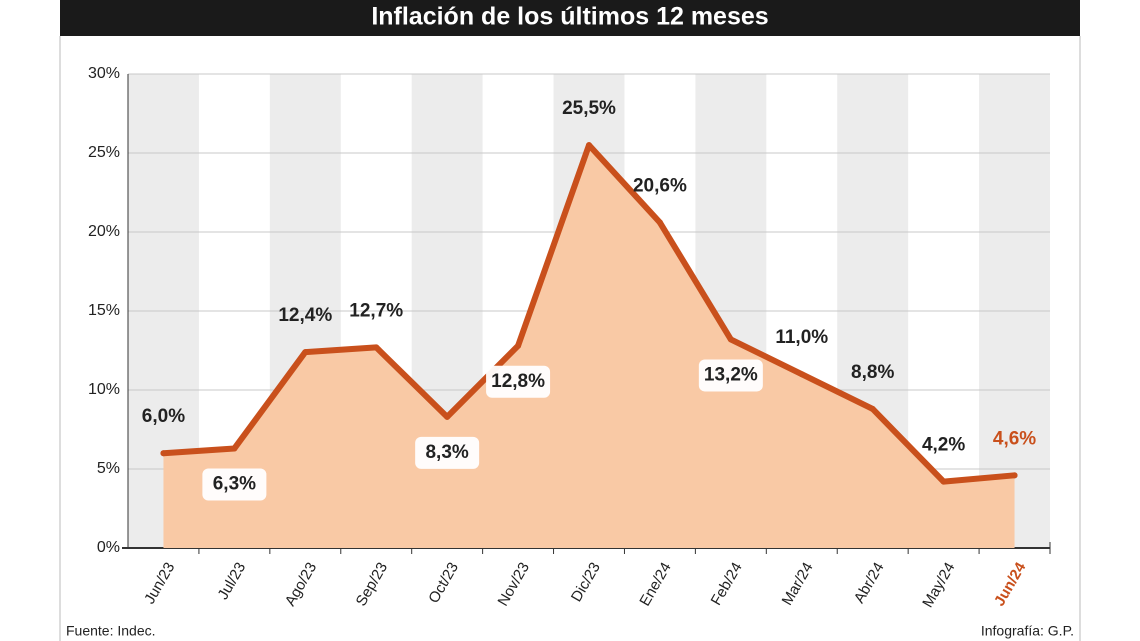 This screenshot has height=641, width=1140. I want to click on y-tick-label: 15%, so click(104, 310).